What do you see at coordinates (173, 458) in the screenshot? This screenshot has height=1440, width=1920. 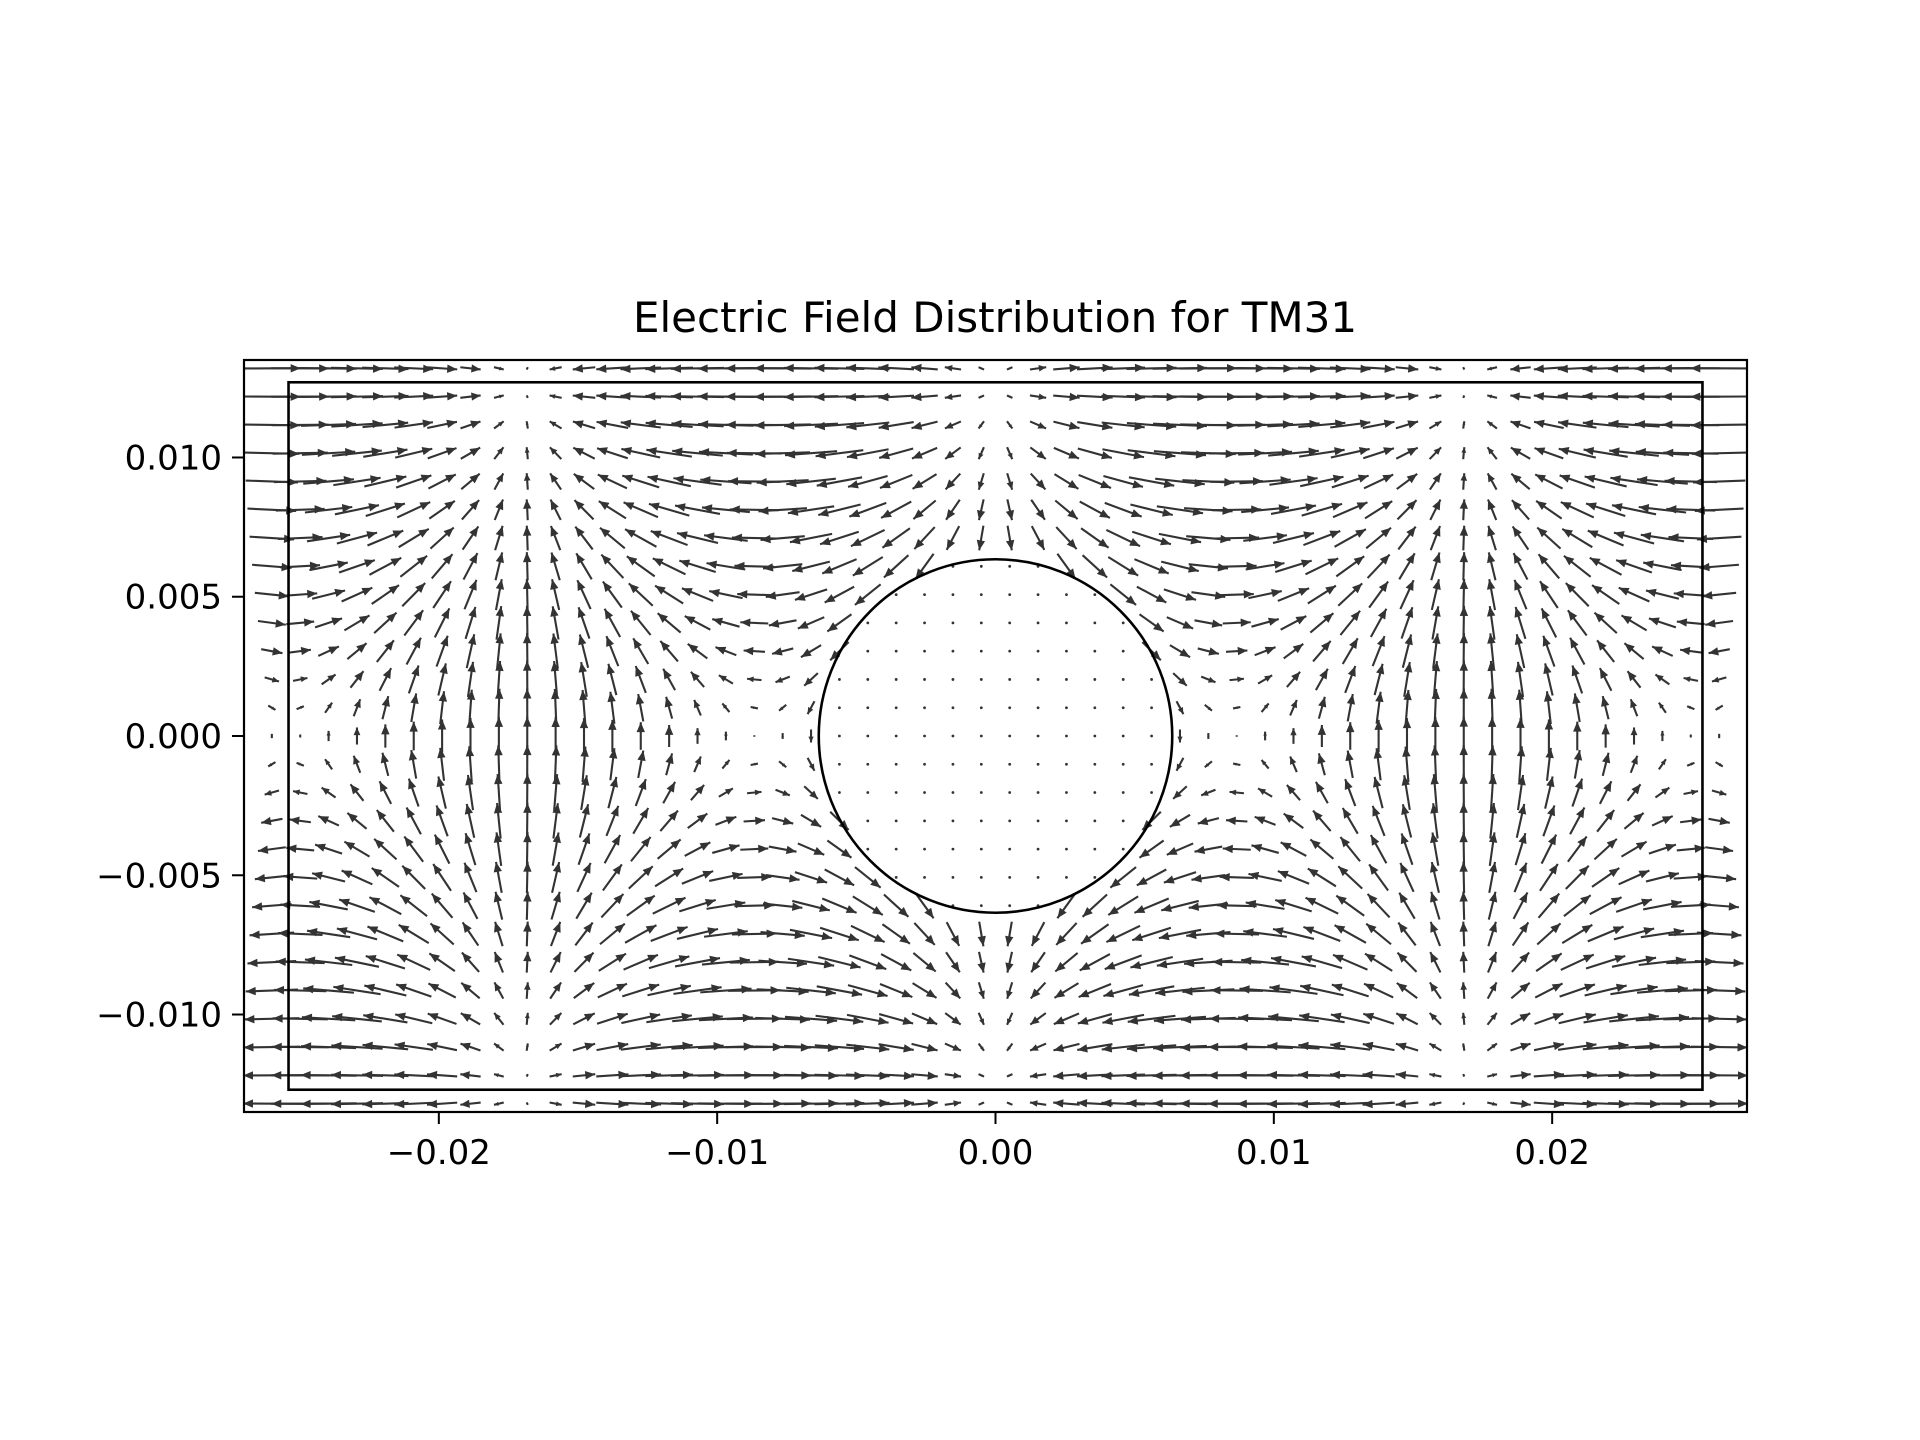 I see `y-tick-label: 0.010` at bounding box center [173, 458].